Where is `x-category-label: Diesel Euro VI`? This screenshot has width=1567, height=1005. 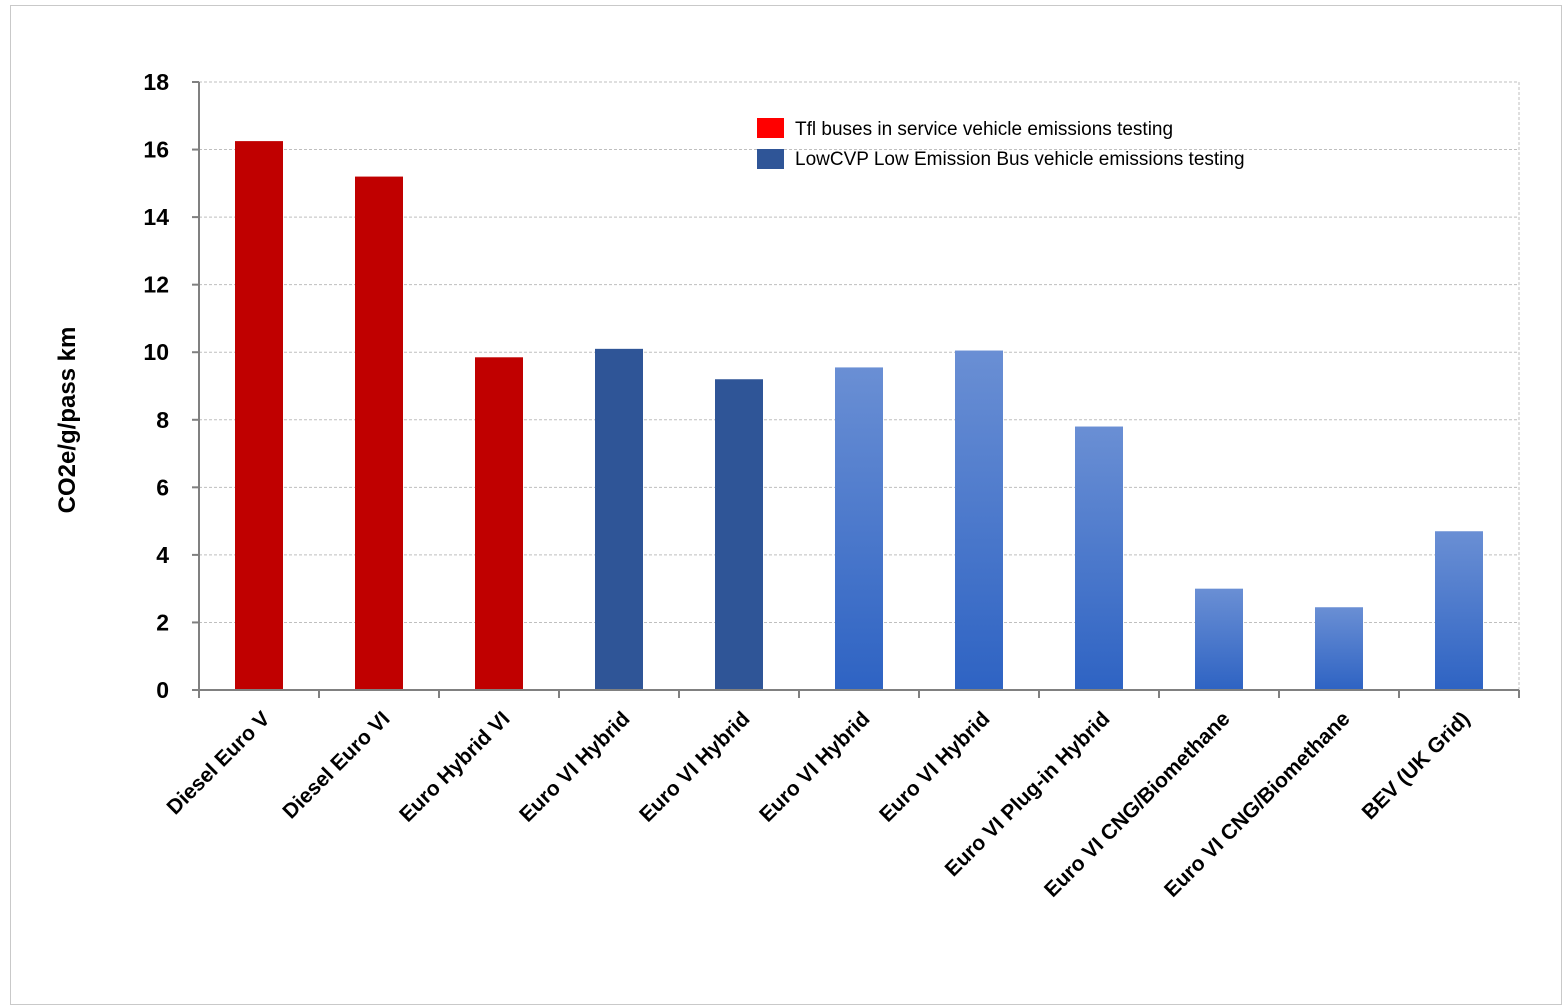 x-category-label: Diesel Euro VI is located at coordinates (336, 765).